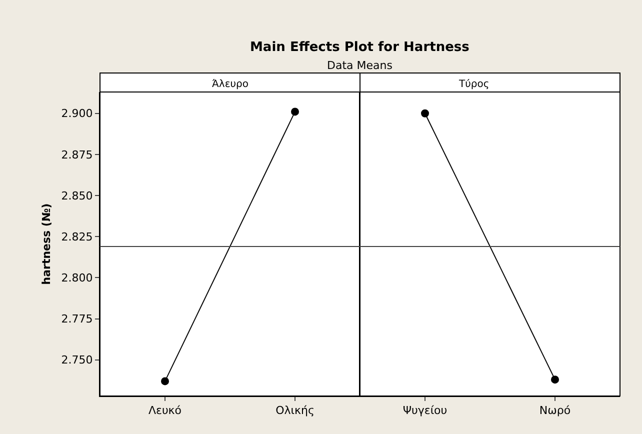  What do you see at coordinates (77, 237) in the screenshot?
I see `y-tick-label: 2.825` at bounding box center [77, 237].